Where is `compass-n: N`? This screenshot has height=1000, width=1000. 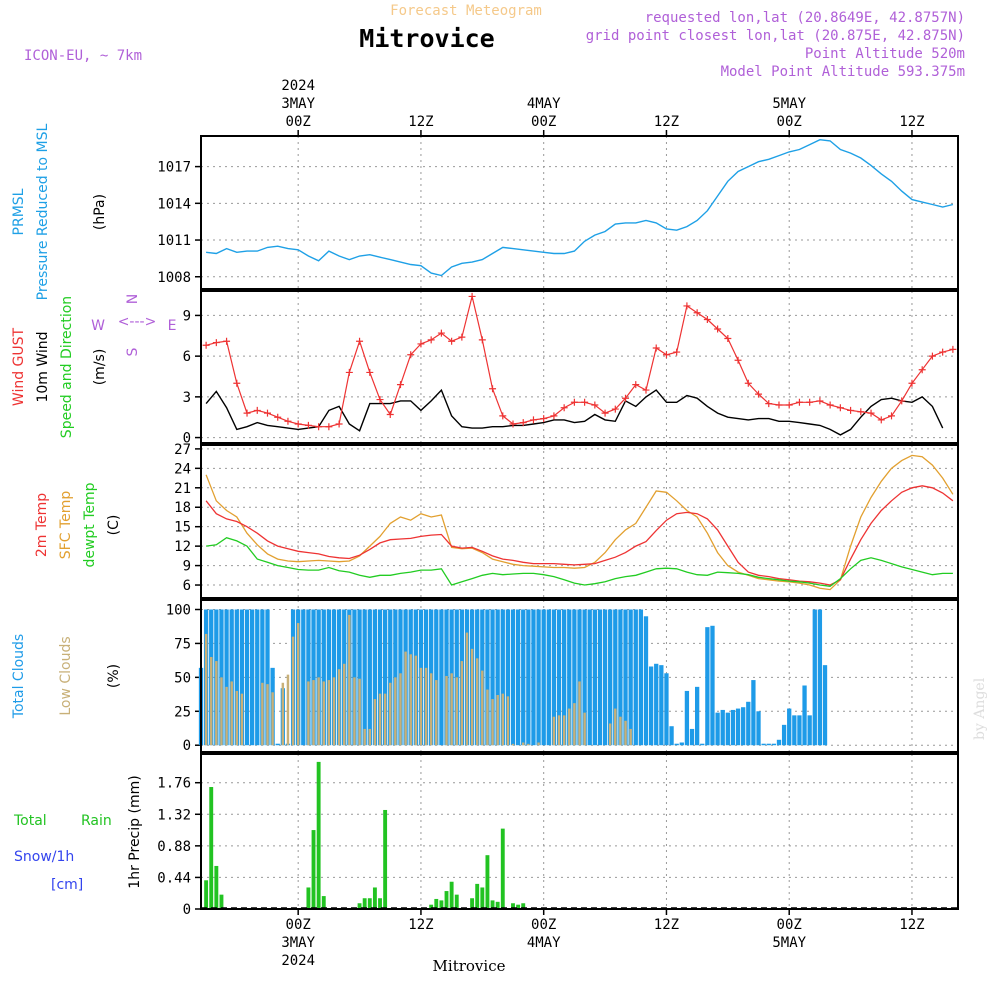 compass-n: N is located at coordinates (133, 299).